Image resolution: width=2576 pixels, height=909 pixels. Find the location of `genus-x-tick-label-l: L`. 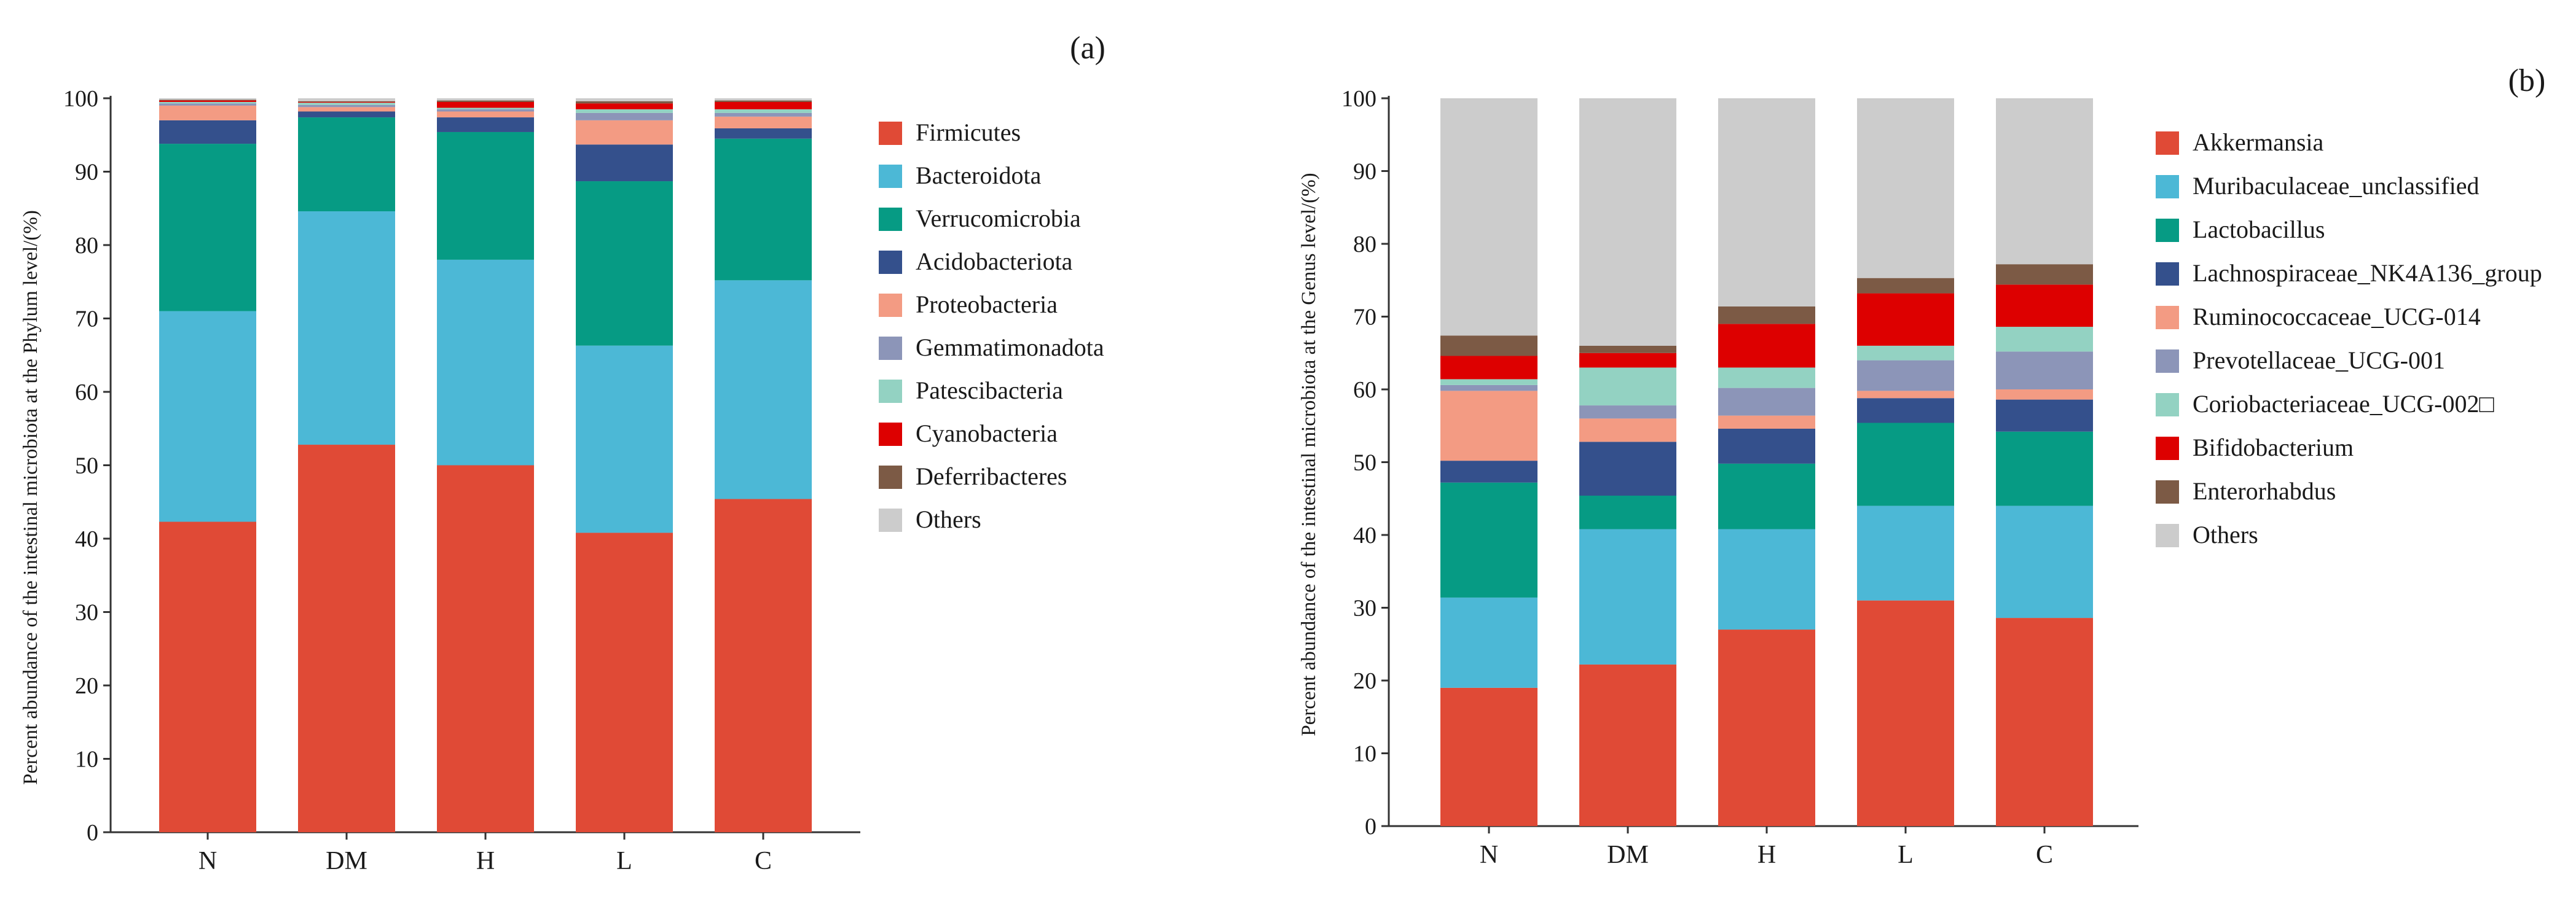

genus-x-tick-label-l: L is located at coordinates (1906, 855).